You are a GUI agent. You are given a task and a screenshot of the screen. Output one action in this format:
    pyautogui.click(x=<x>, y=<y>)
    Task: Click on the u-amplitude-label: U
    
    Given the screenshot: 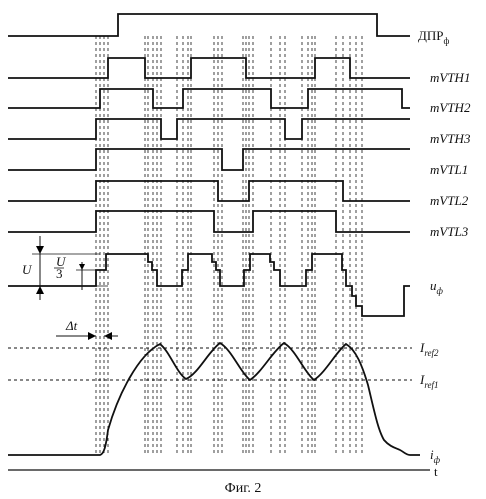 What is the action you would take?
    pyautogui.click(x=27, y=269)
    